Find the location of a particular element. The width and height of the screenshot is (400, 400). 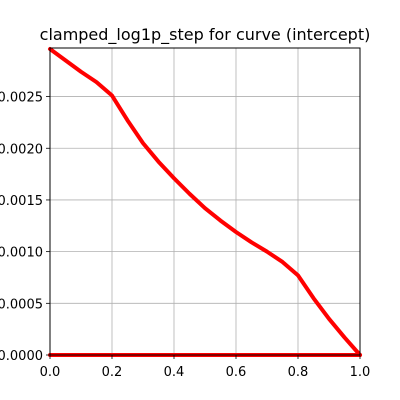

x-tick-label: 0.2 is located at coordinates (112, 372).